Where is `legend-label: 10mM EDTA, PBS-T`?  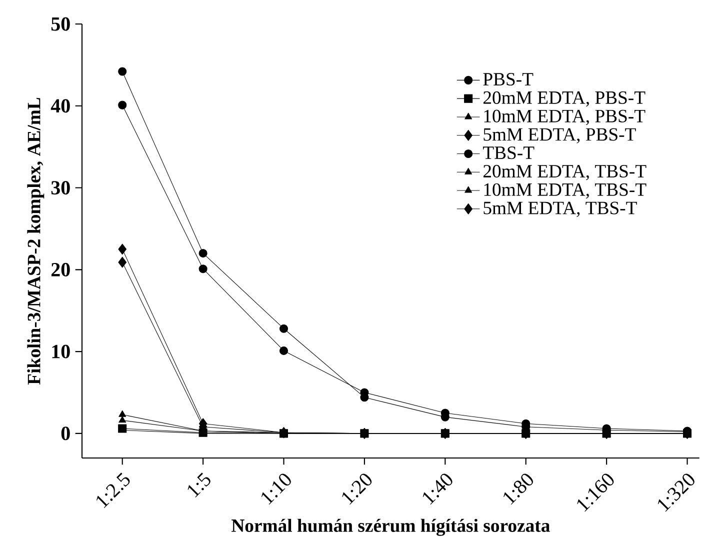
legend-label: 10mM EDTA, PBS-T is located at coordinates (565, 118).